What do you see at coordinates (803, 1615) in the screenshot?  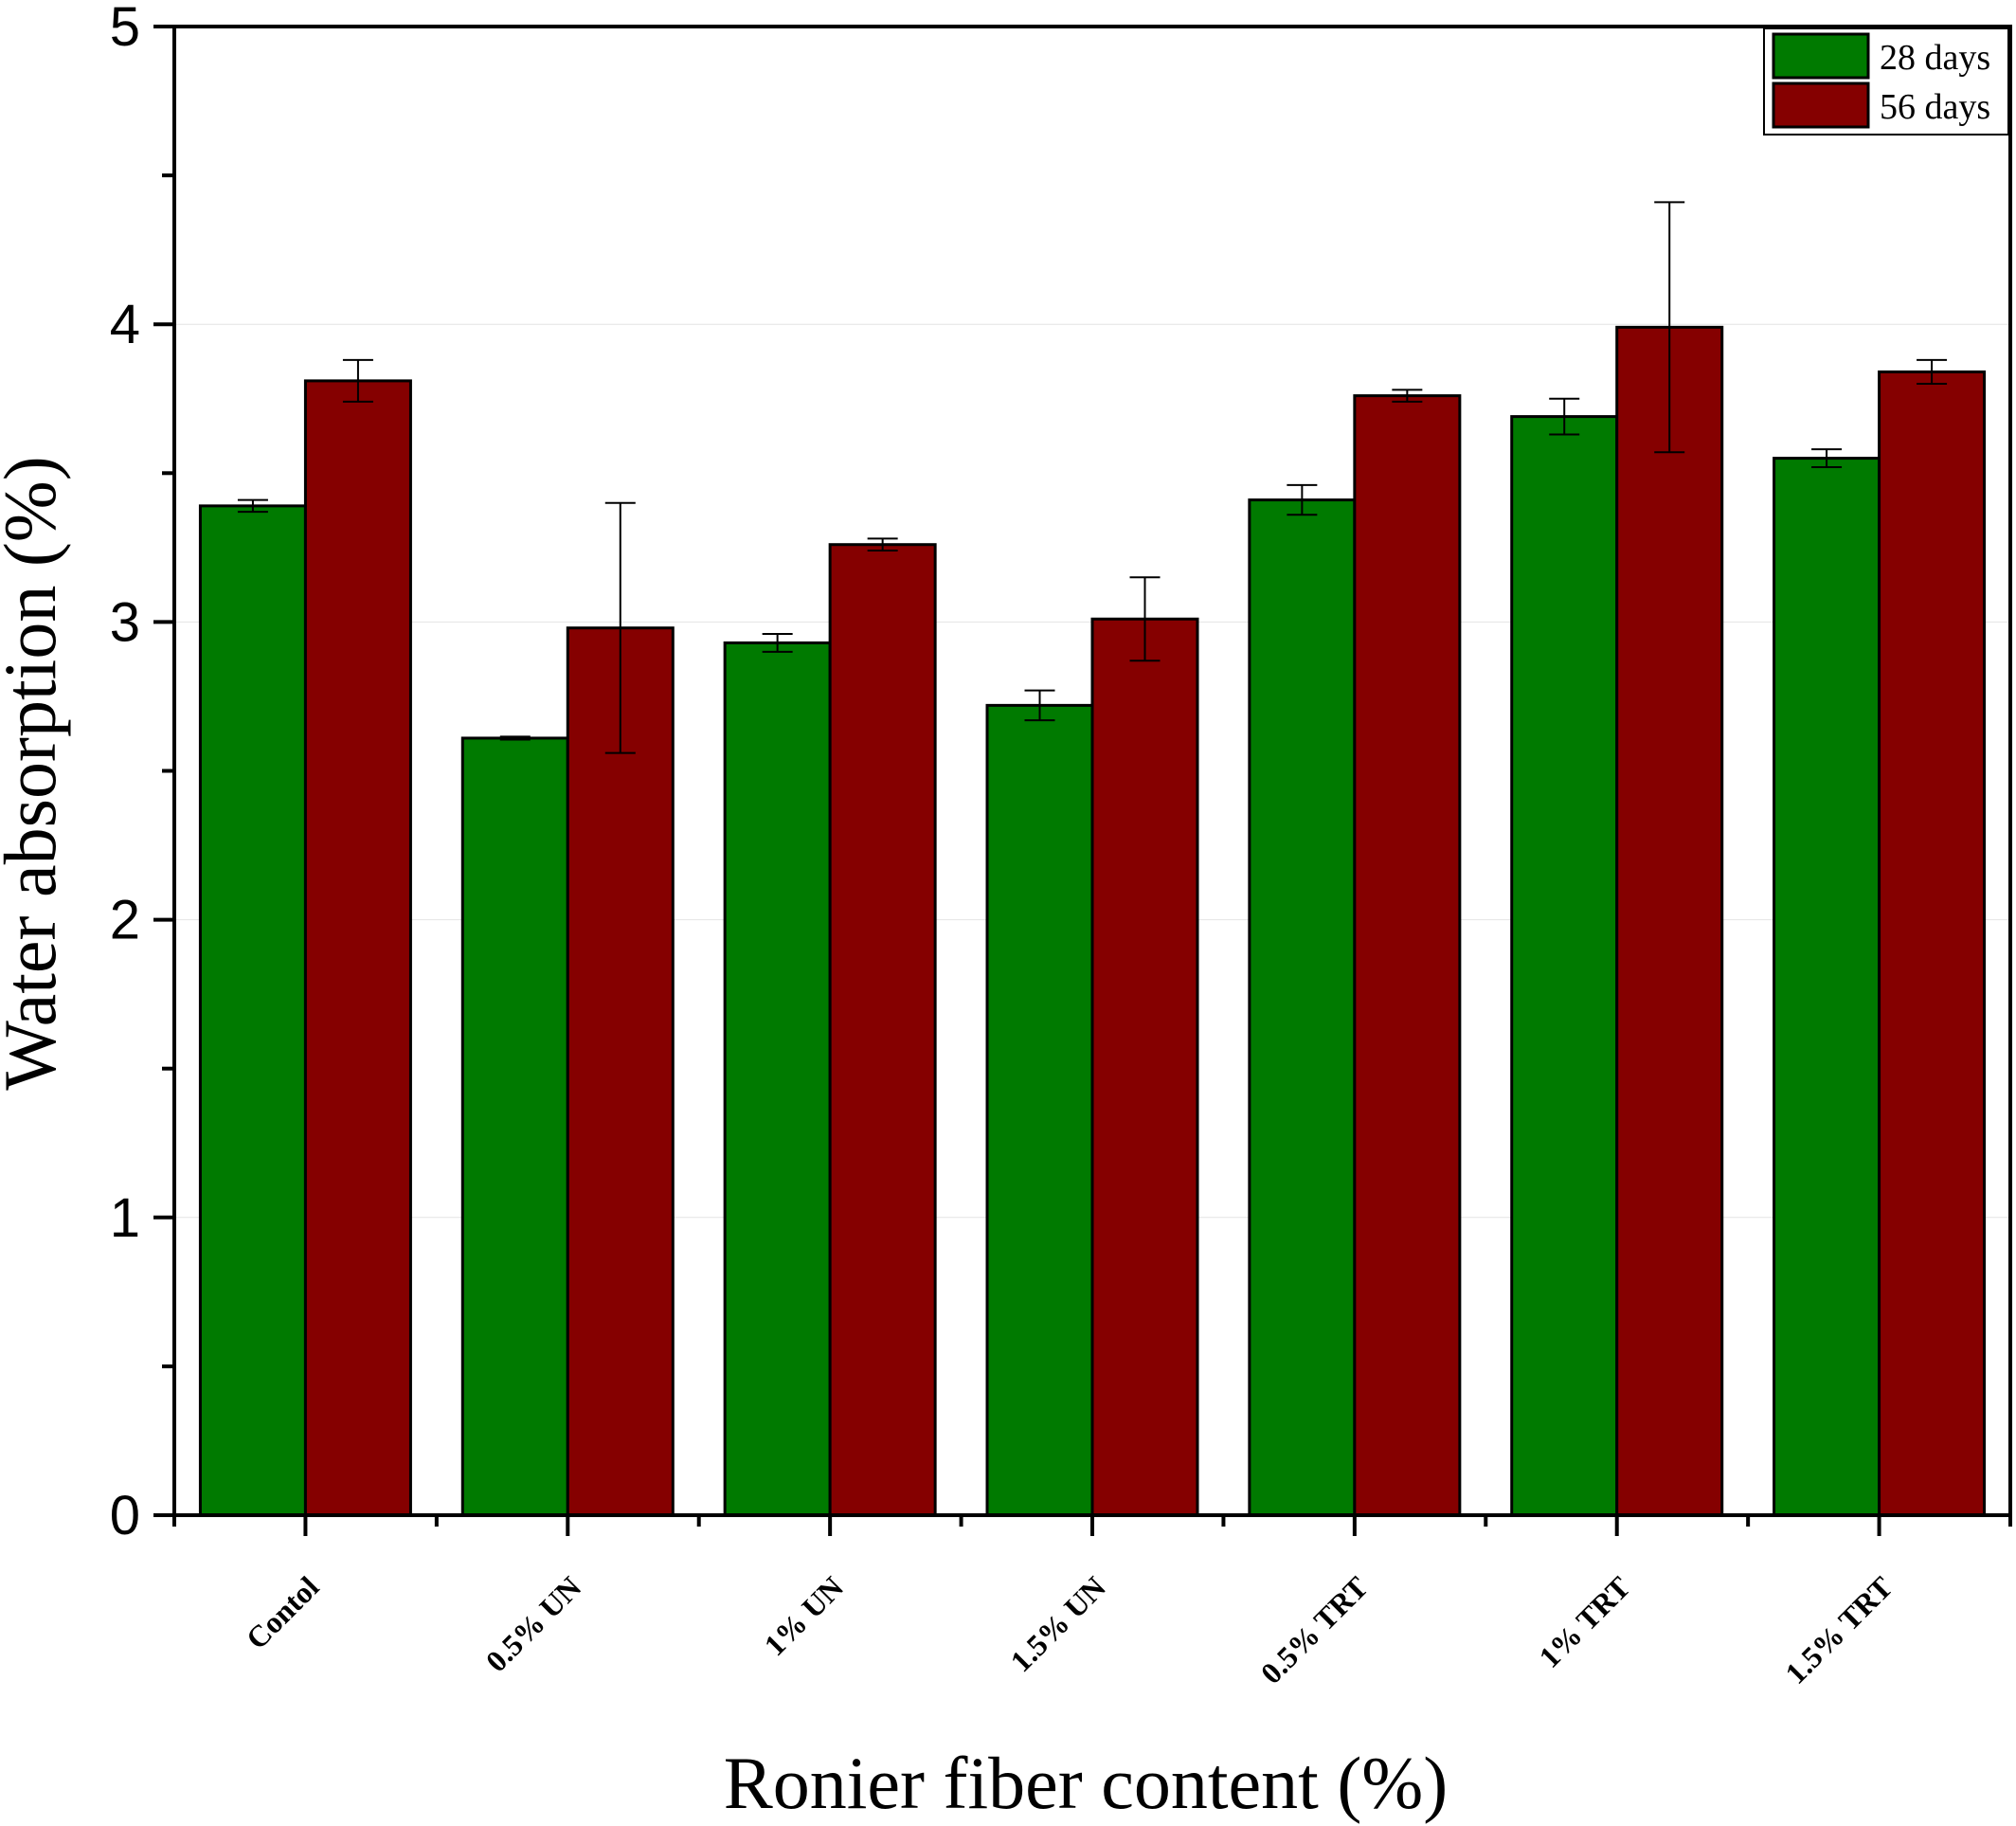 I see `x-tick-label: 1% UN` at bounding box center [803, 1615].